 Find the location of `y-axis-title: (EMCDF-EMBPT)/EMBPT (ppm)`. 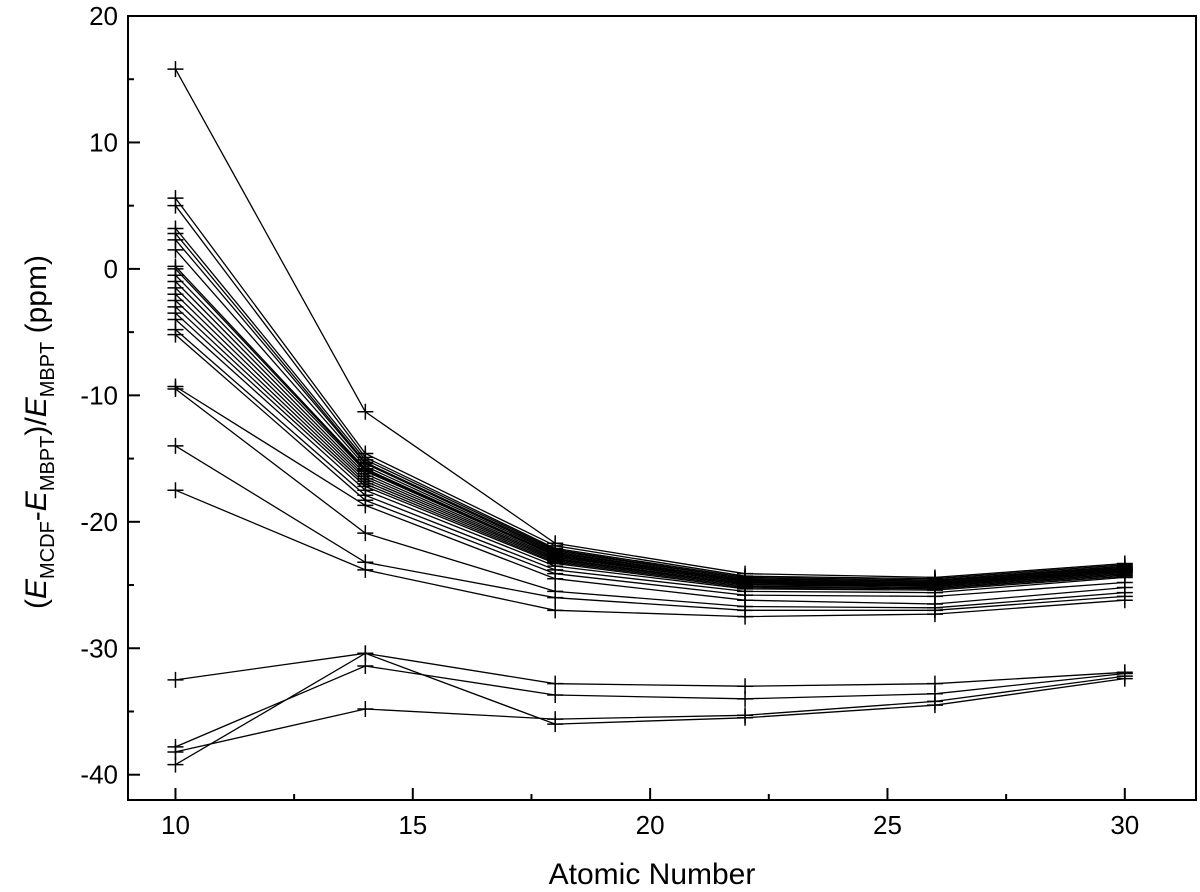

y-axis-title: (EMCDF-EMBPT)/EMBPT (ppm) is located at coordinates (39, 432).